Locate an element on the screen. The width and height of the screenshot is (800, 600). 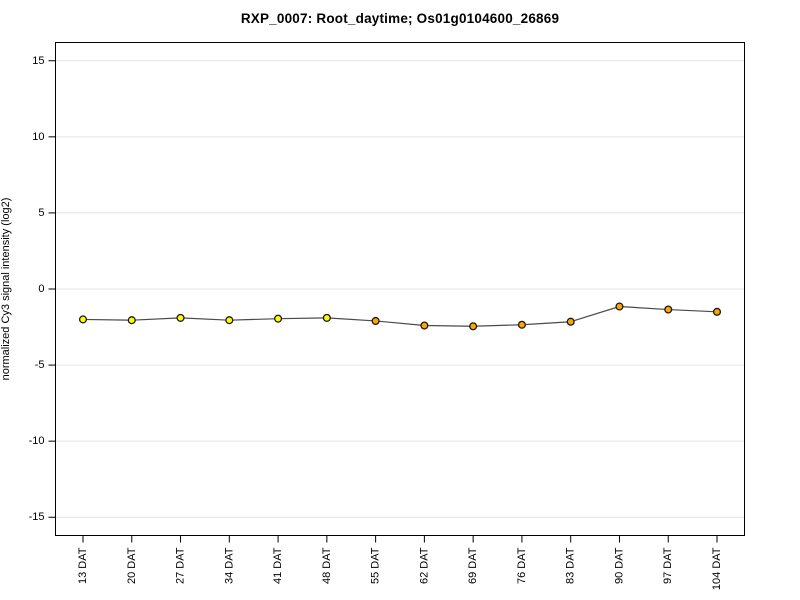
x-tick-label: 34 DAT is located at coordinates (229, 565).